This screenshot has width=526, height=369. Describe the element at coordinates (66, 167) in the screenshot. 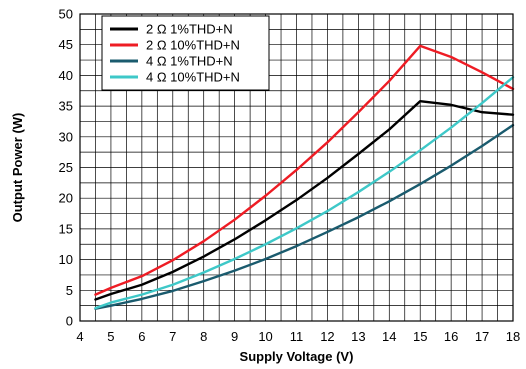

I see `y-tick-label: 25` at that location.